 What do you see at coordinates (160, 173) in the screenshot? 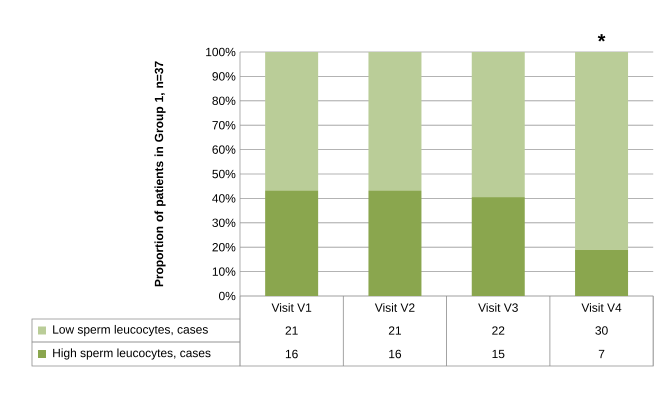
I see `y-axis-title: Proportion of patients in Group 1, n=37` at bounding box center [160, 173].